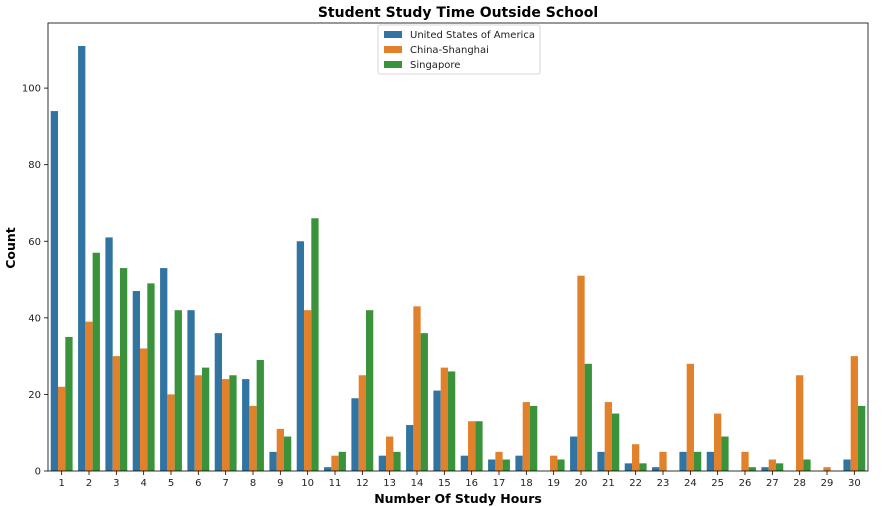 The height and width of the screenshot is (507, 882). What do you see at coordinates (499, 483) in the screenshot?
I see `x-tick-label: 17` at bounding box center [499, 483].